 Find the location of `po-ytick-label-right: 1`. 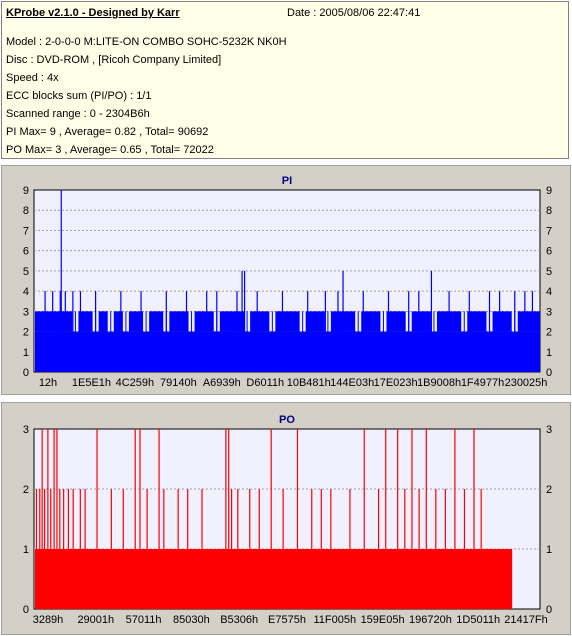

po-ytick-label-right: 1 is located at coordinates (549, 550).